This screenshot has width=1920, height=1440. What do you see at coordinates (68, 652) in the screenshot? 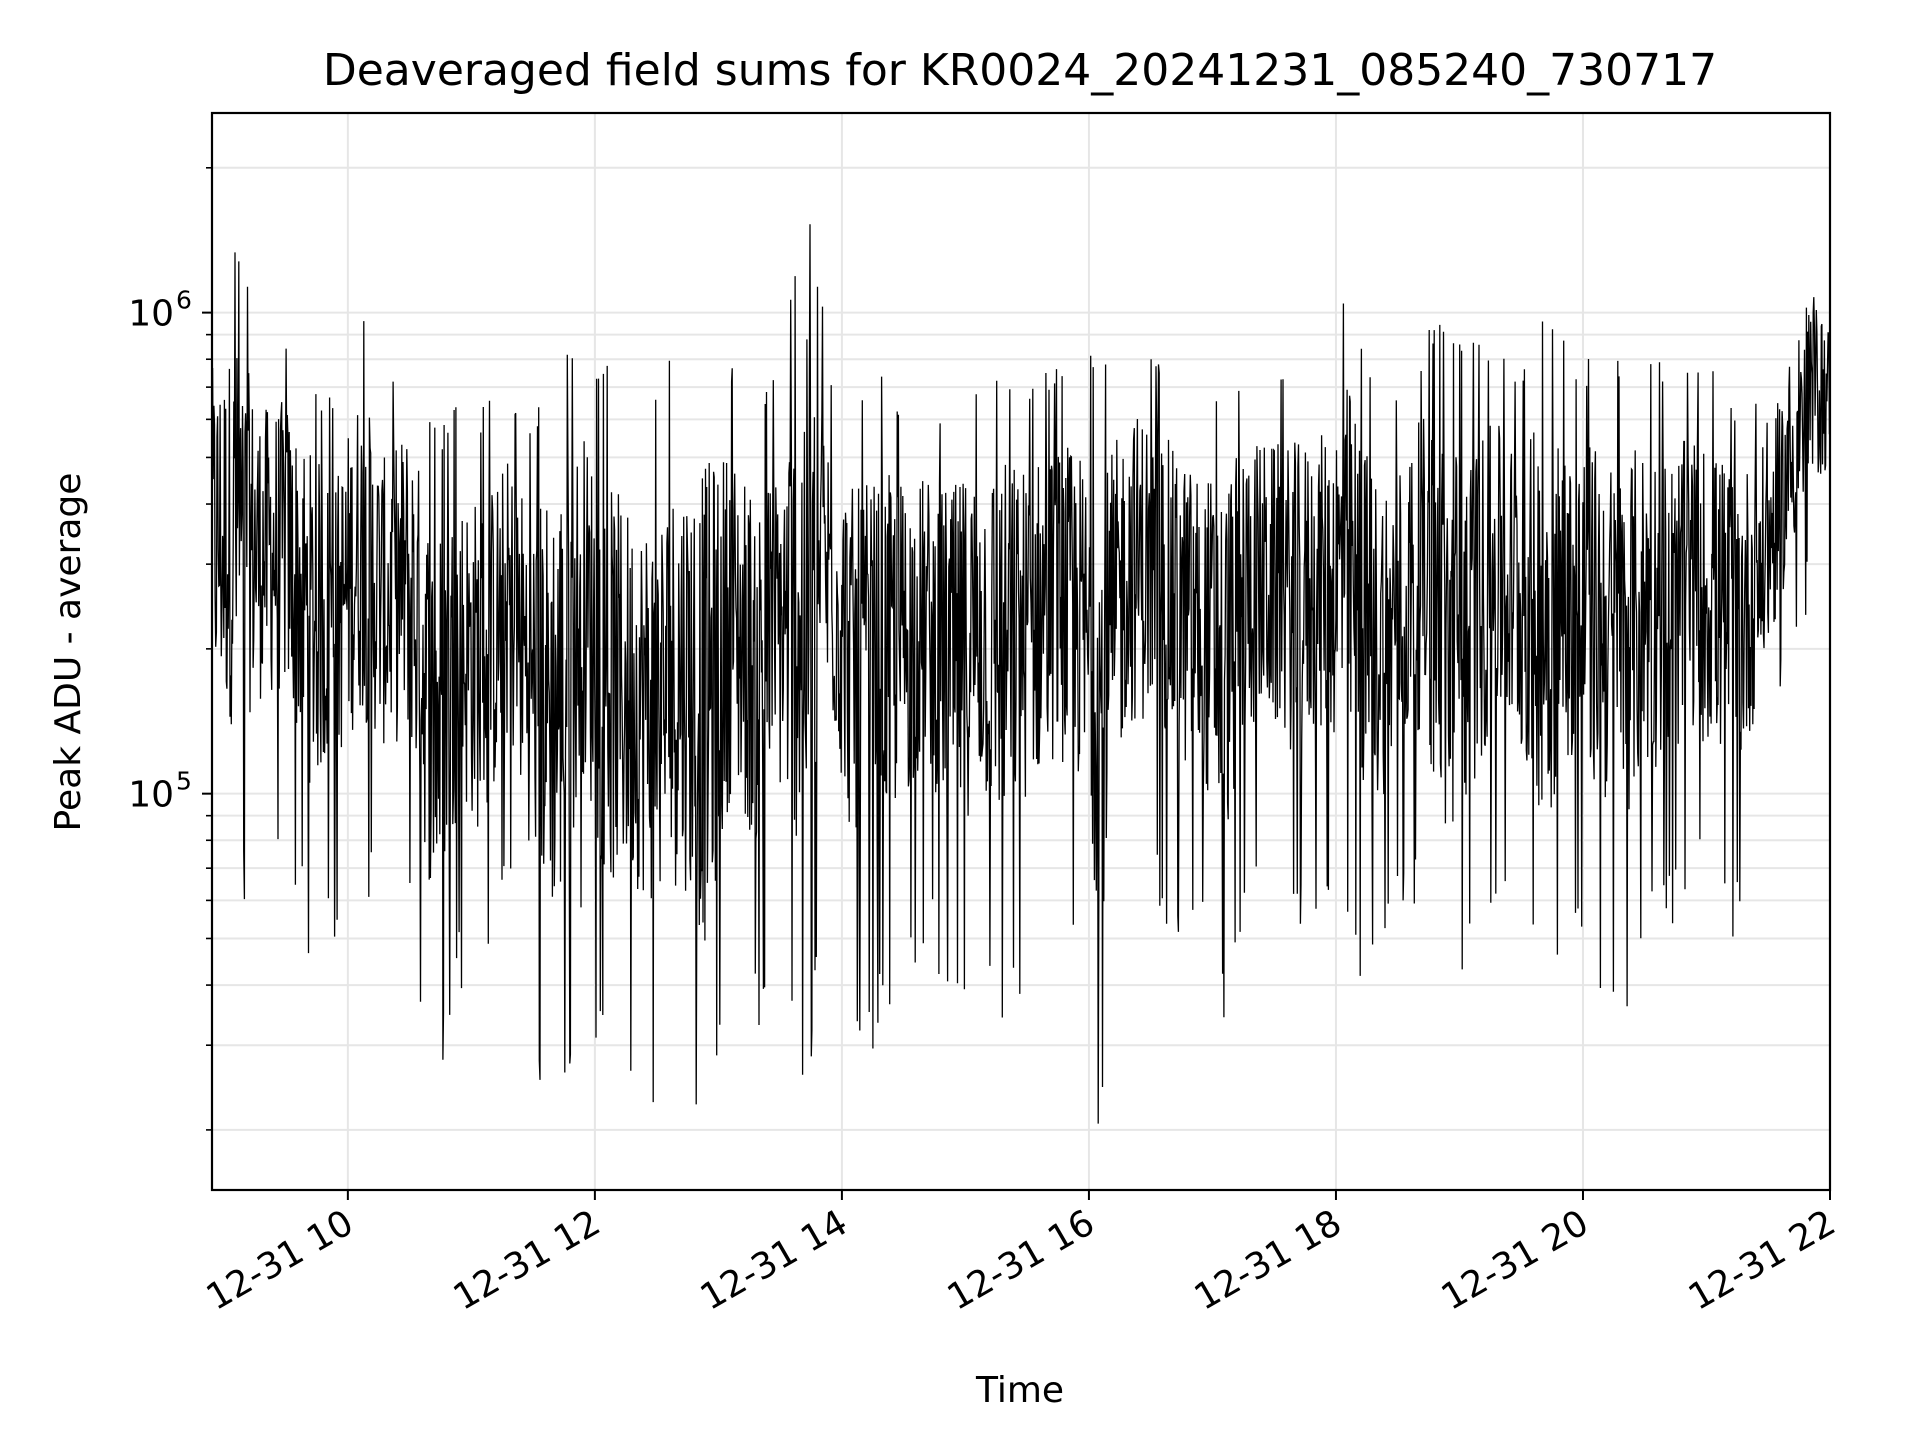
I see `y-axis-label: Peak ADU - average` at bounding box center [68, 652].